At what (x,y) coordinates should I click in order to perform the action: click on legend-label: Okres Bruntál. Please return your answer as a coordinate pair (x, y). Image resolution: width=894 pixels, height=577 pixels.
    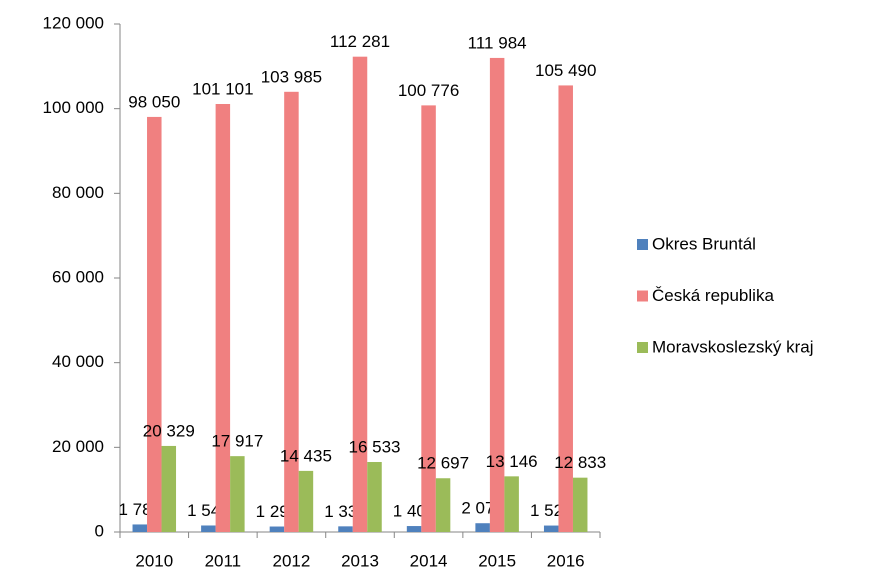
    Looking at the image, I should click on (704, 243).